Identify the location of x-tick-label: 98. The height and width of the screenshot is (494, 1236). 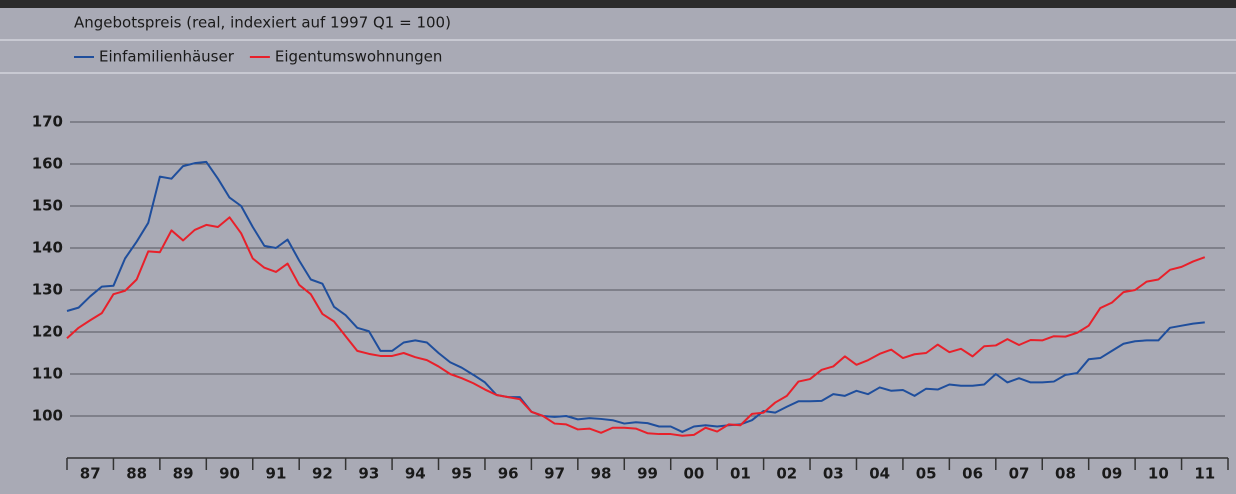
(601, 474).